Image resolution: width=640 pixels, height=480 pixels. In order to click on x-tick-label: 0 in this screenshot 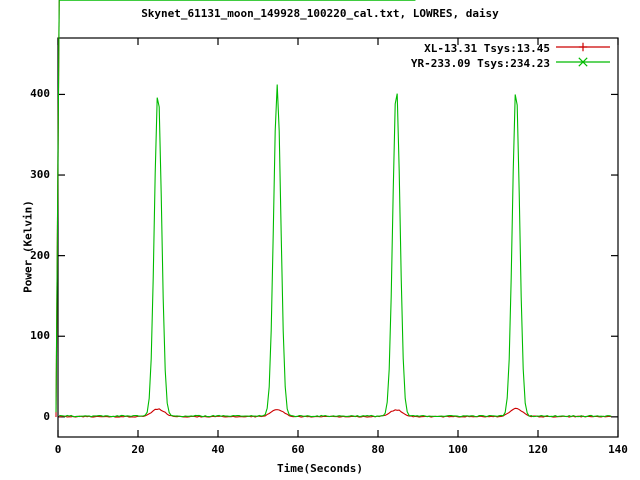, I will do `click(58, 449)`.